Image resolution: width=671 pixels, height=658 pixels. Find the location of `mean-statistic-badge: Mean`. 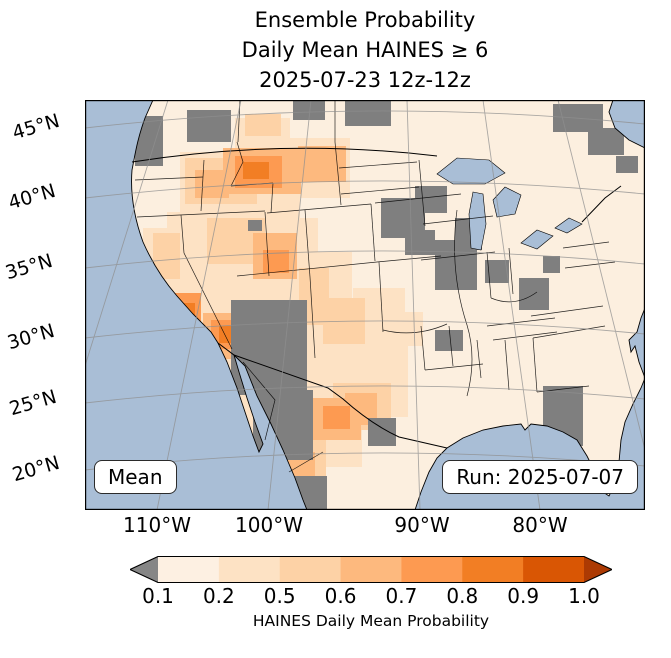

mean-statistic-badge: Mean is located at coordinates (135, 477).